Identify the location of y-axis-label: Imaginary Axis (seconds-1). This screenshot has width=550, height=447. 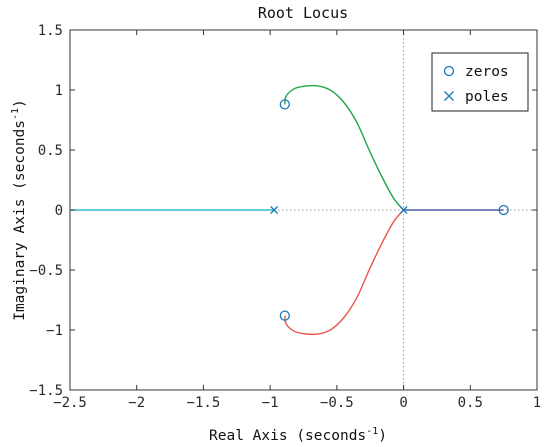
(19, 210).